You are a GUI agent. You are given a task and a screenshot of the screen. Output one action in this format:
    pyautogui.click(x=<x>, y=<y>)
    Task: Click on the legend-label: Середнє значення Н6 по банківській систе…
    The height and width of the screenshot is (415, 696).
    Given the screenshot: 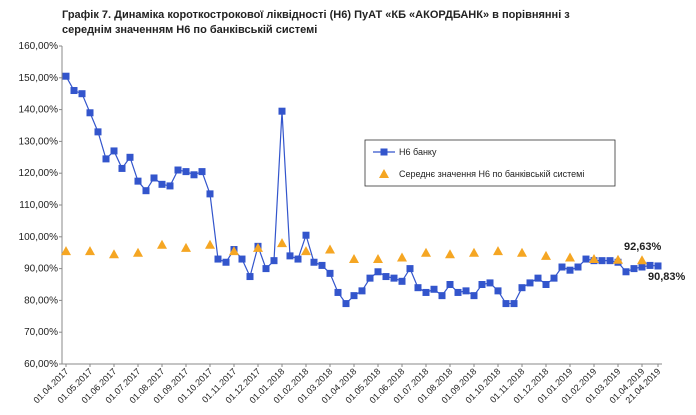 What is the action you would take?
    pyautogui.click(x=491, y=174)
    